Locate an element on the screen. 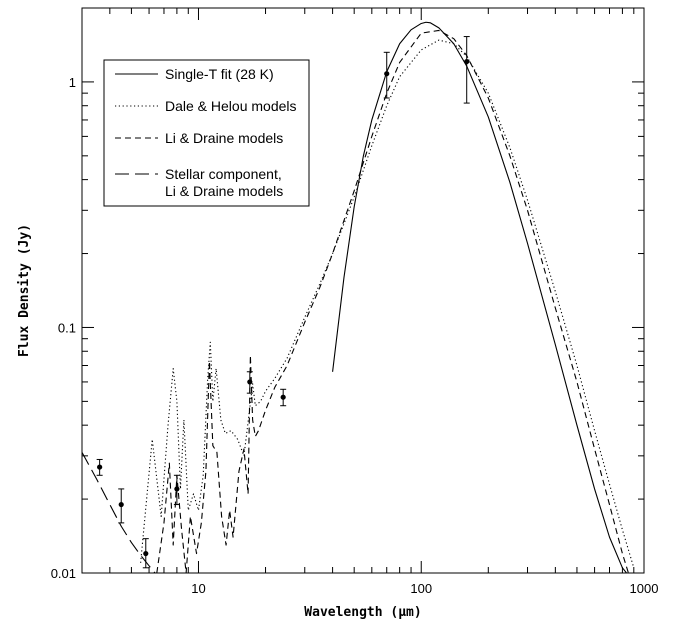 This screenshot has width=678, height=624. y-axis-title: Flux Density (Jy) is located at coordinates (24, 290).